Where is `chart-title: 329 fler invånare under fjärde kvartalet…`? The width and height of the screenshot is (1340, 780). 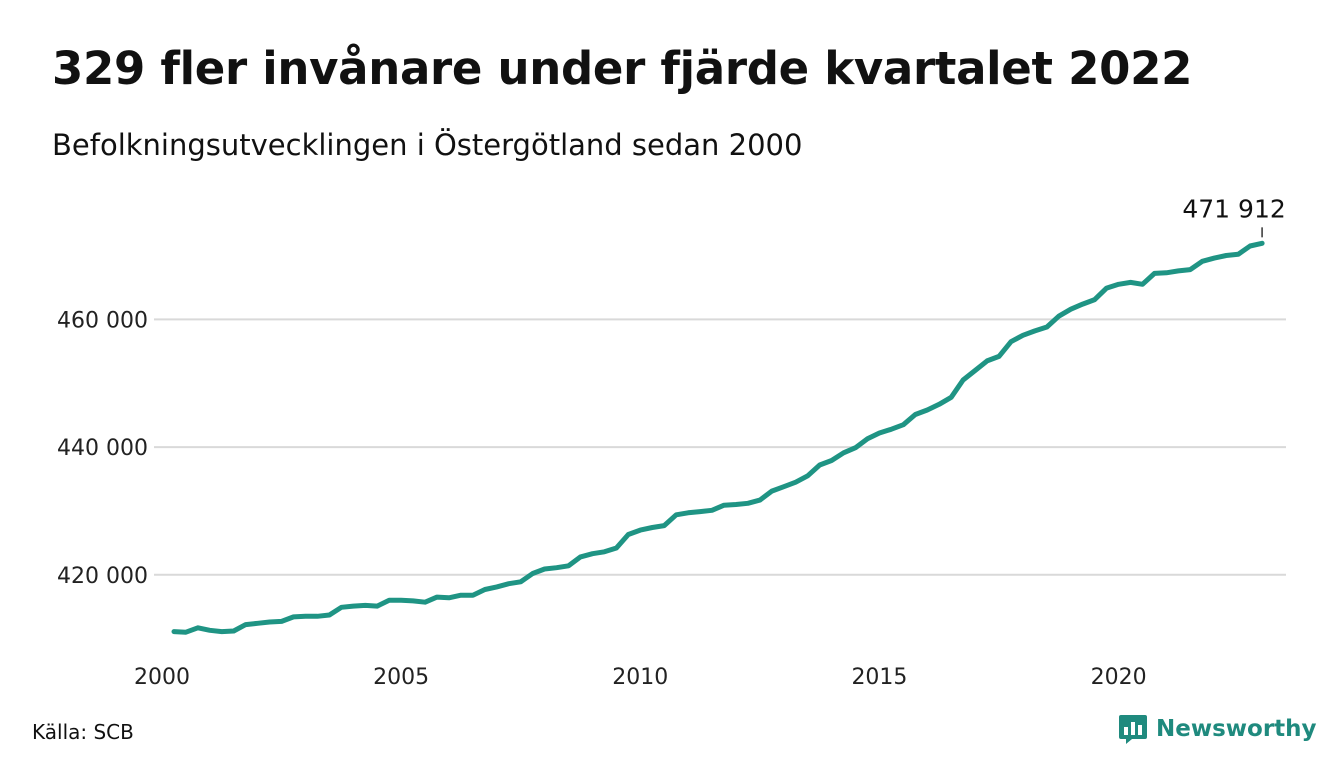
chart-title: 329 fler invånare under fjärde kvartalet… is located at coordinates (622, 68).